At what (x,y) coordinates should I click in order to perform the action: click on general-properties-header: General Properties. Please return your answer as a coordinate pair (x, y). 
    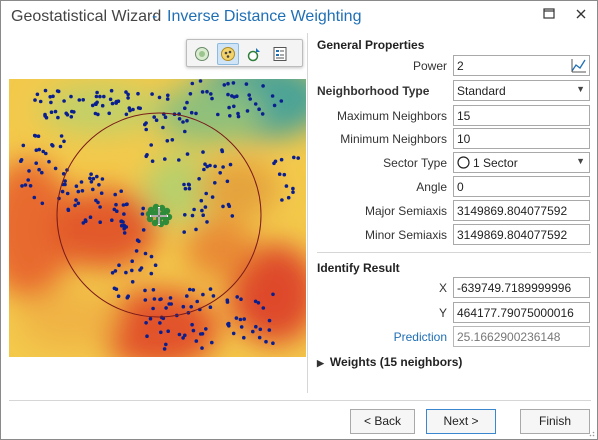
    Looking at the image, I should click on (371, 45).